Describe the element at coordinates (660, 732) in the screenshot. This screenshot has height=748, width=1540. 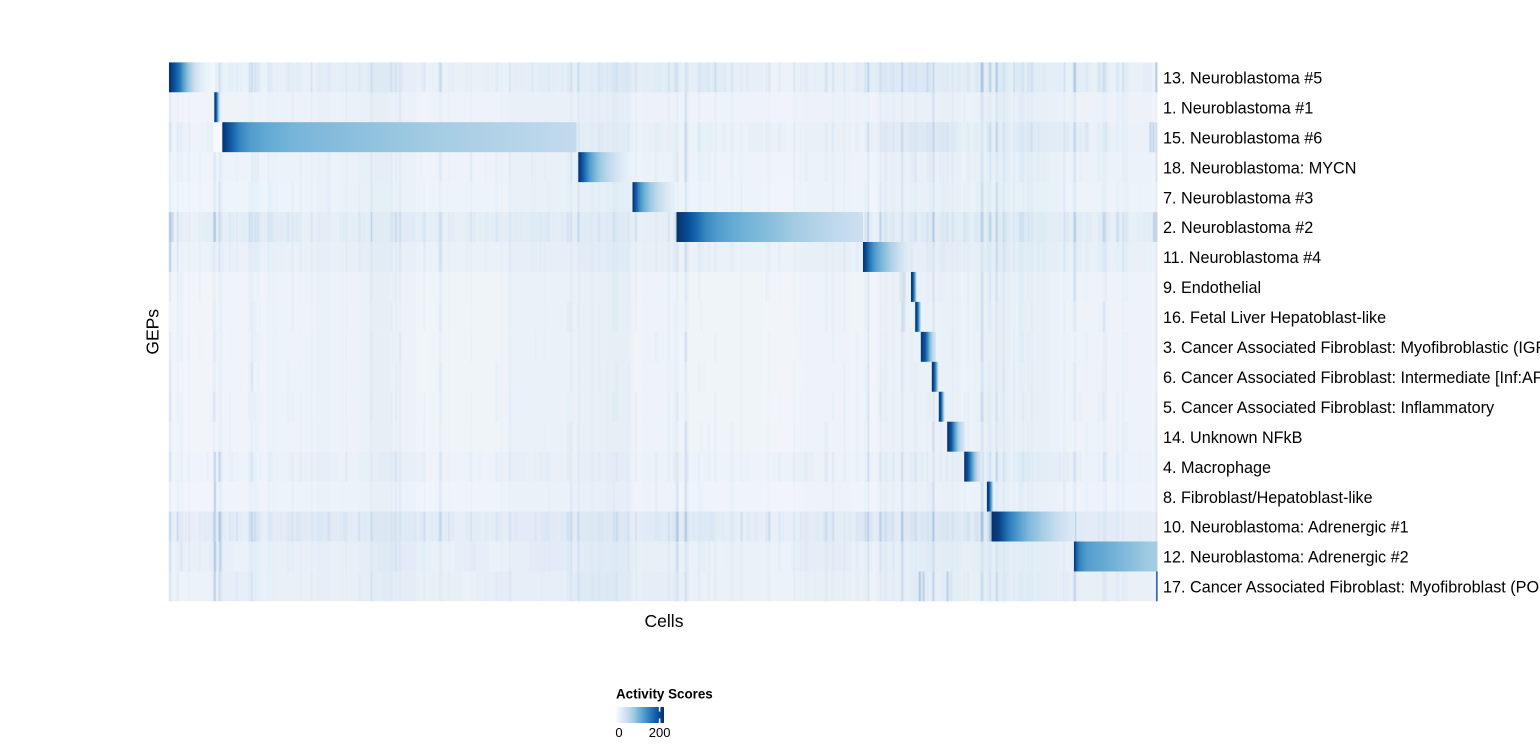
I see `svg-text: 200` at that location.